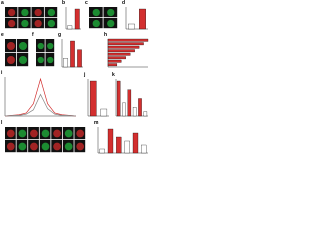  Describe the element at coordinates (123, 3) in the screenshot. I see `panel-label: d` at that location.